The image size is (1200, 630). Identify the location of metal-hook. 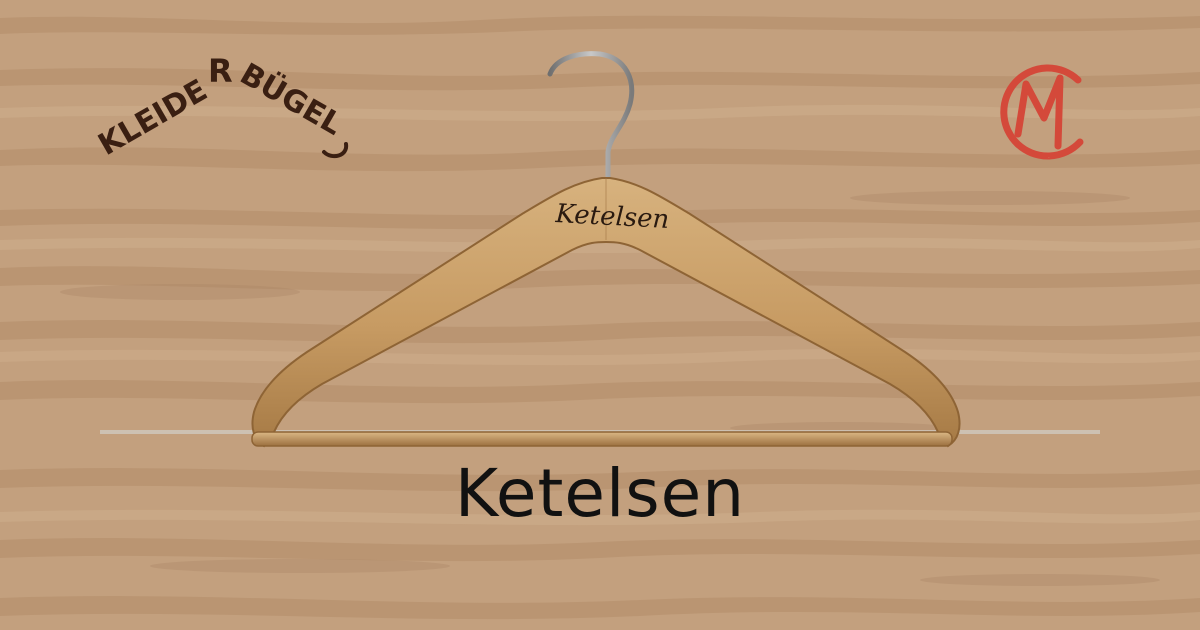
(591, 115).